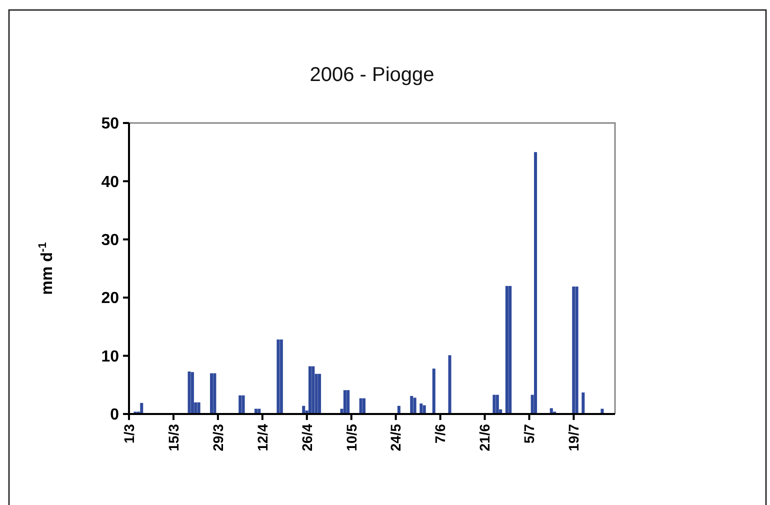 This screenshot has height=505, width=770. I want to click on x-tick-label: 7/6, so click(440, 434).